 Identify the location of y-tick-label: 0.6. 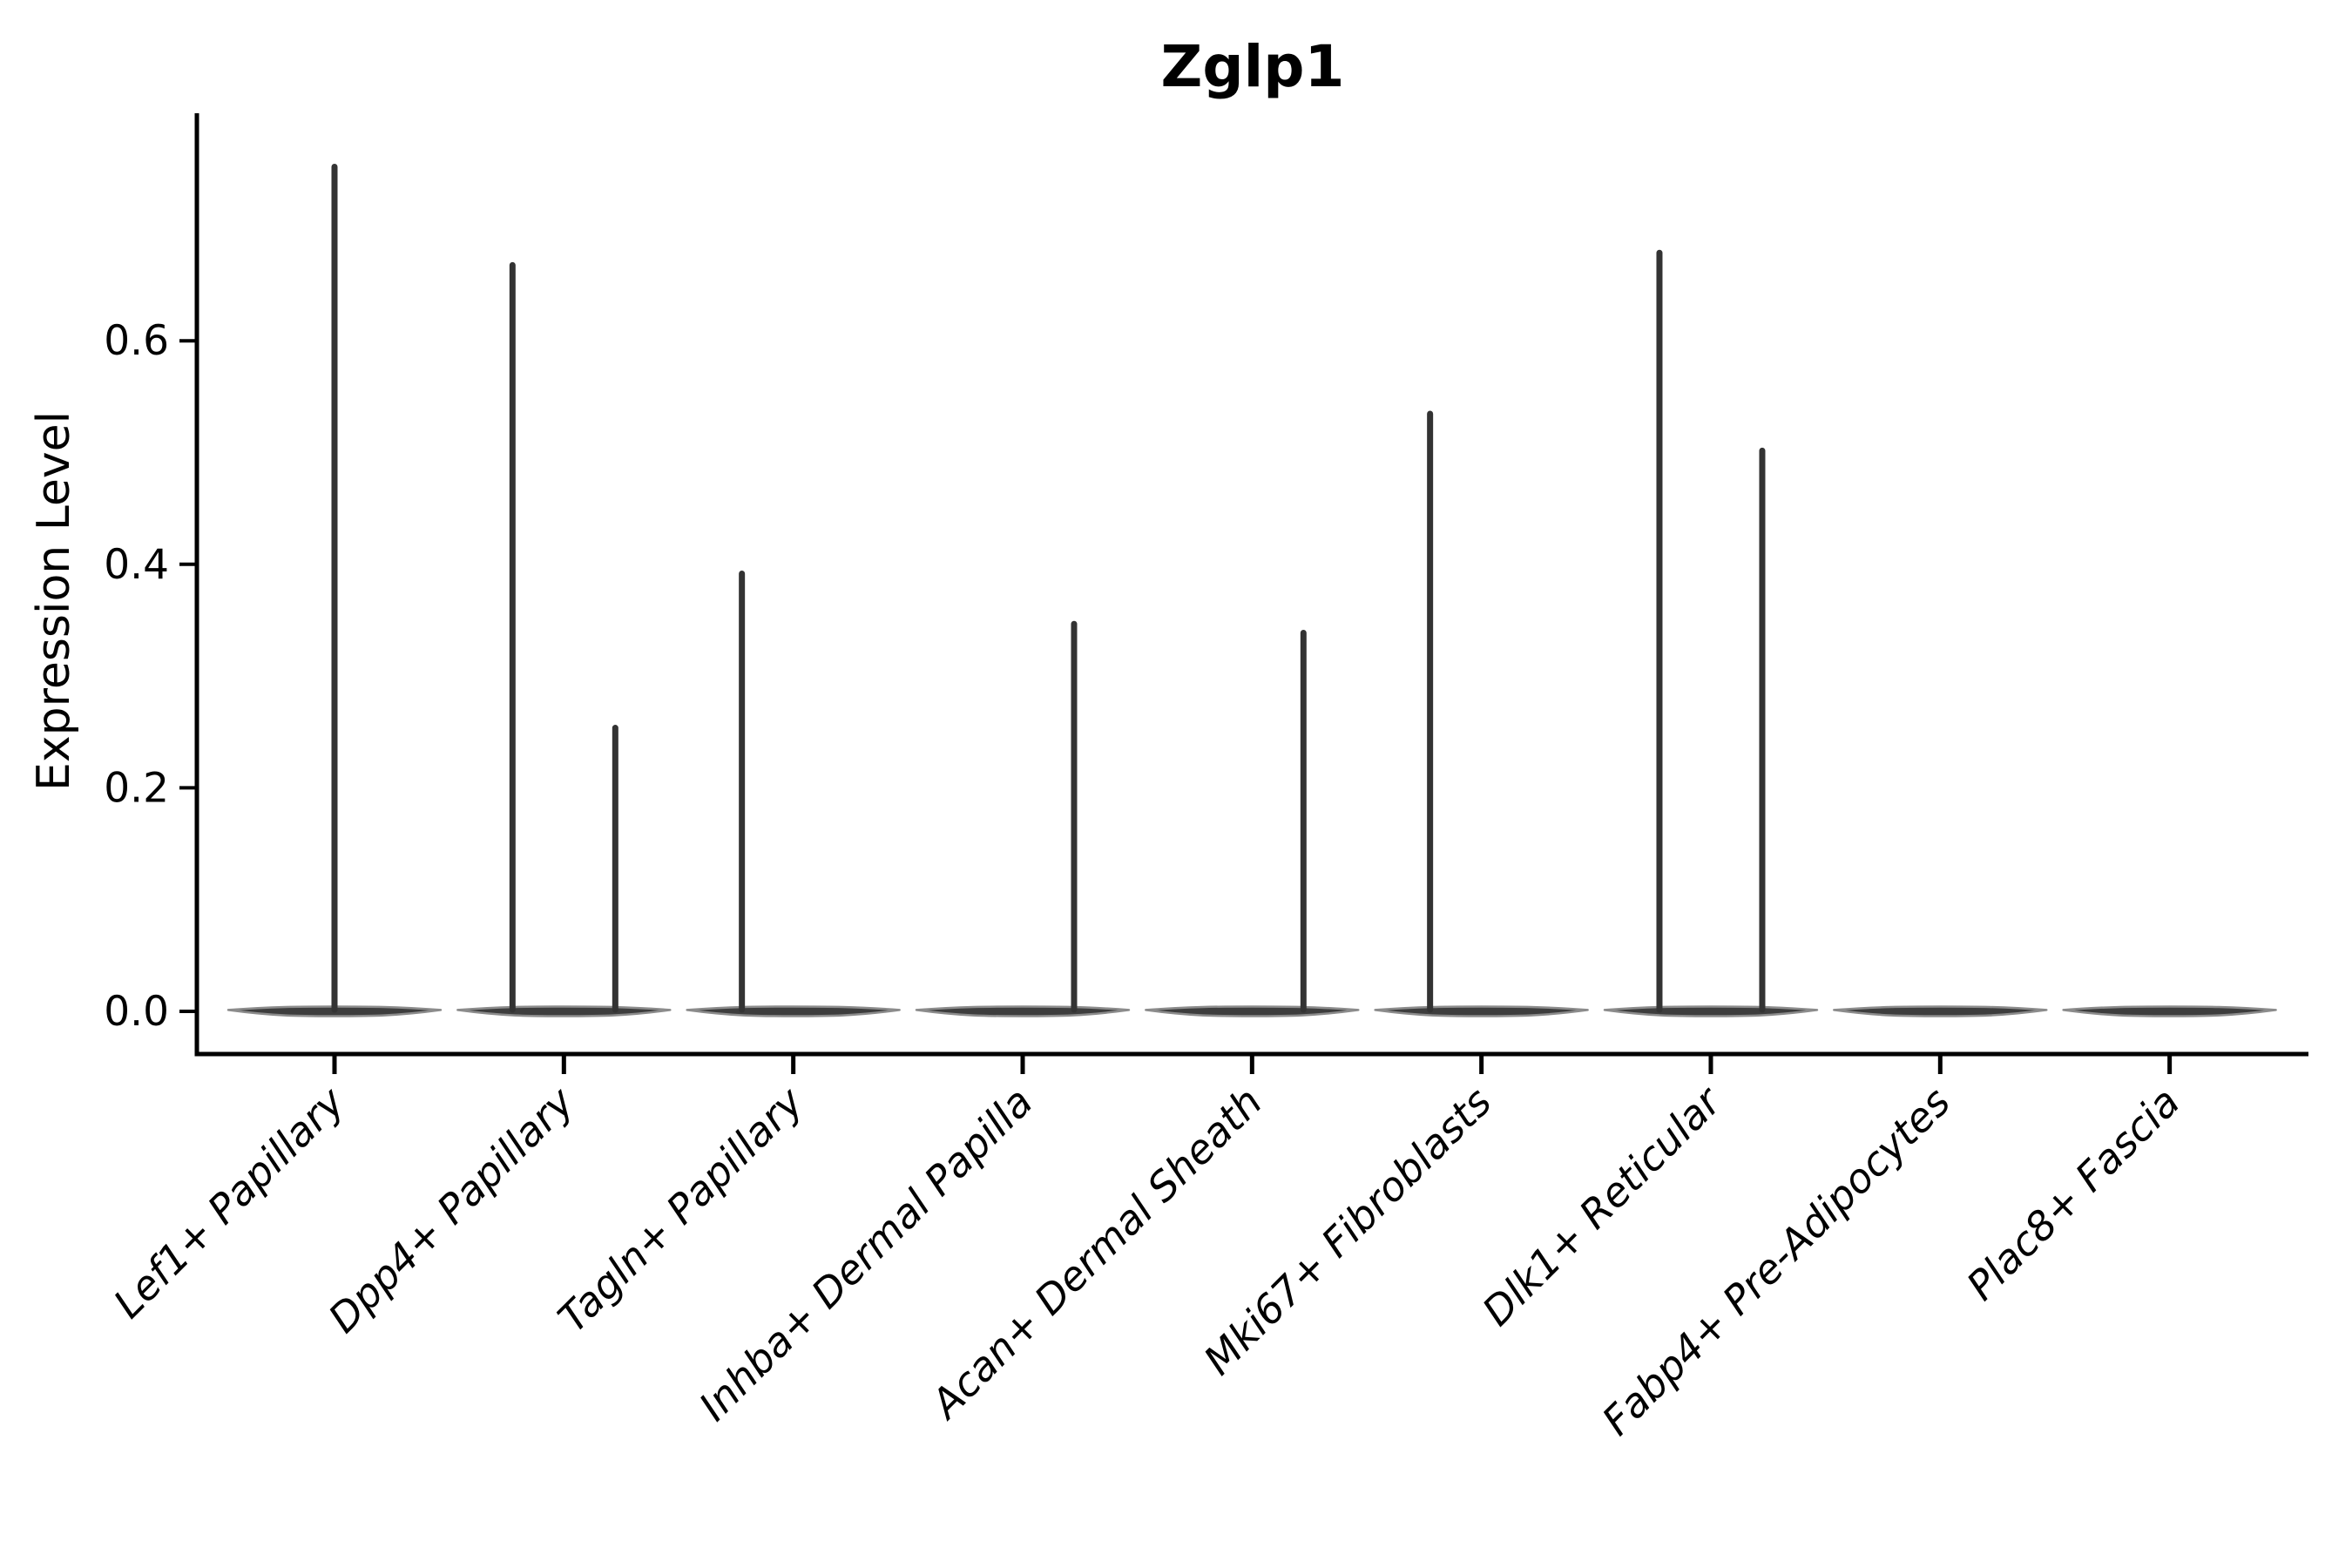
(136, 341).